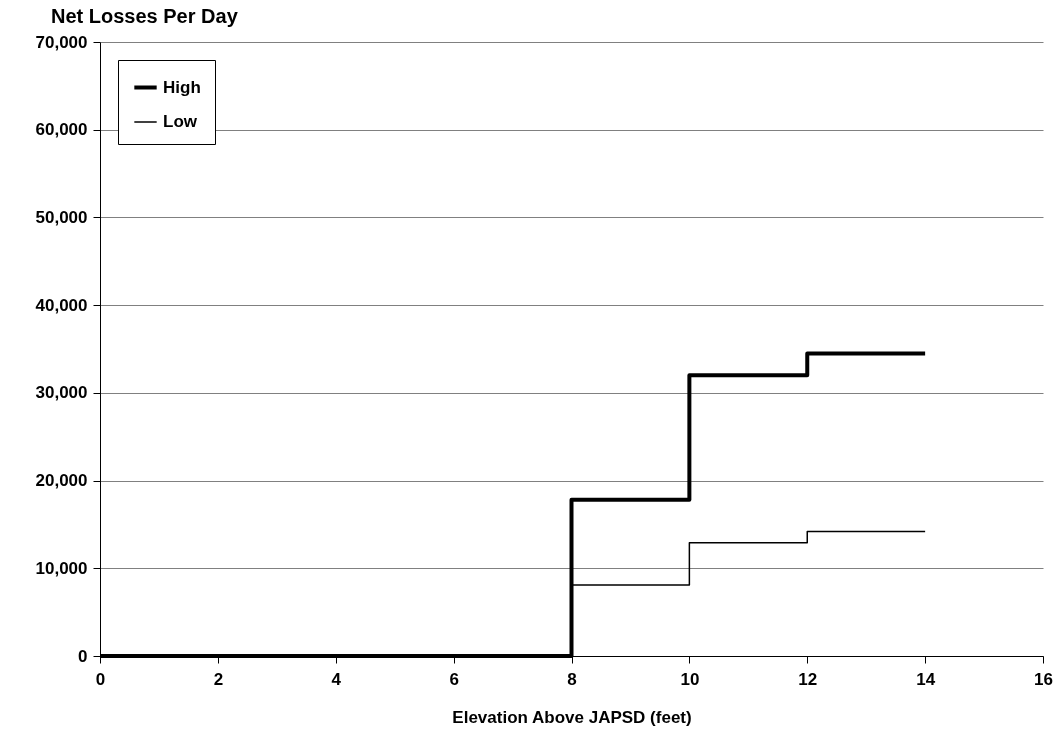  Describe the element at coordinates (61, 393) in the screenshot. I see `y-tick-label: 30,000` at that location.